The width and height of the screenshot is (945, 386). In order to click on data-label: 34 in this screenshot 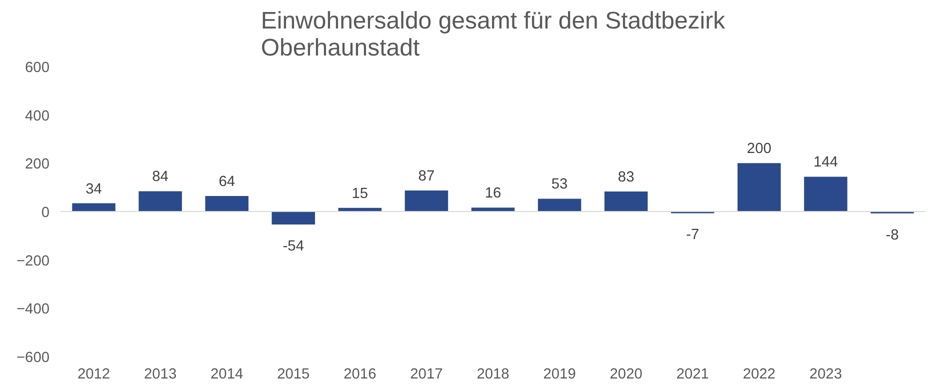, I will do `click(94, 189)`.